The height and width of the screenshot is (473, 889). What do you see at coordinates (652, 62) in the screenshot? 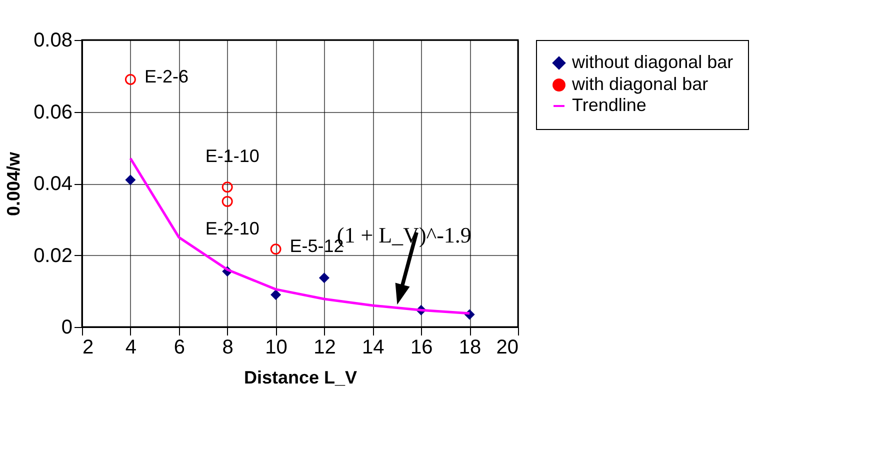
I see `legend-label: without diagonal bar` at bounding box center [652, 62].